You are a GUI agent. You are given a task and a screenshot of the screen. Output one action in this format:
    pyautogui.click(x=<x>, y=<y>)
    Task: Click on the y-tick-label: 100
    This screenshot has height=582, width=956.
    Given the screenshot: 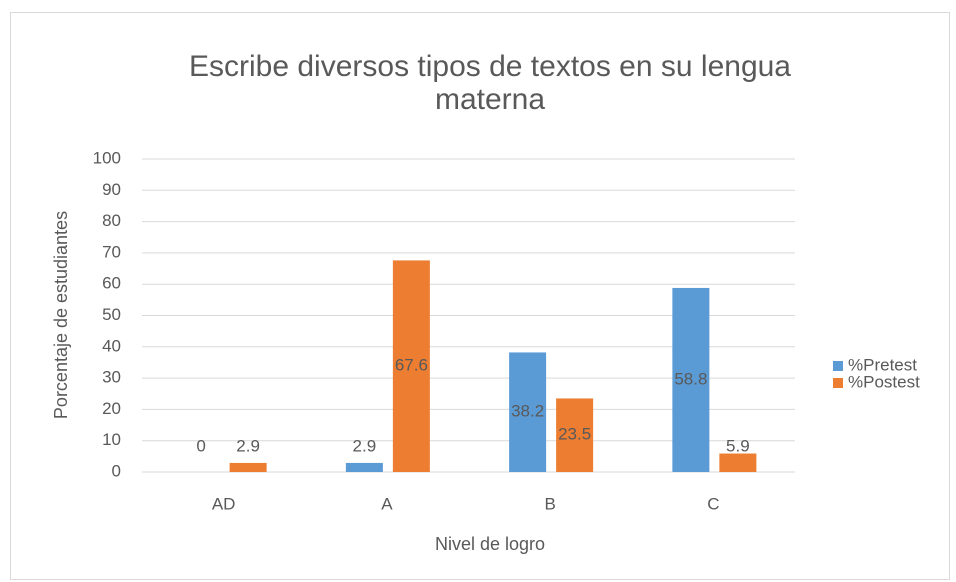 What is the action you would take?
    pyautogui.click(x=107, y=157)
    